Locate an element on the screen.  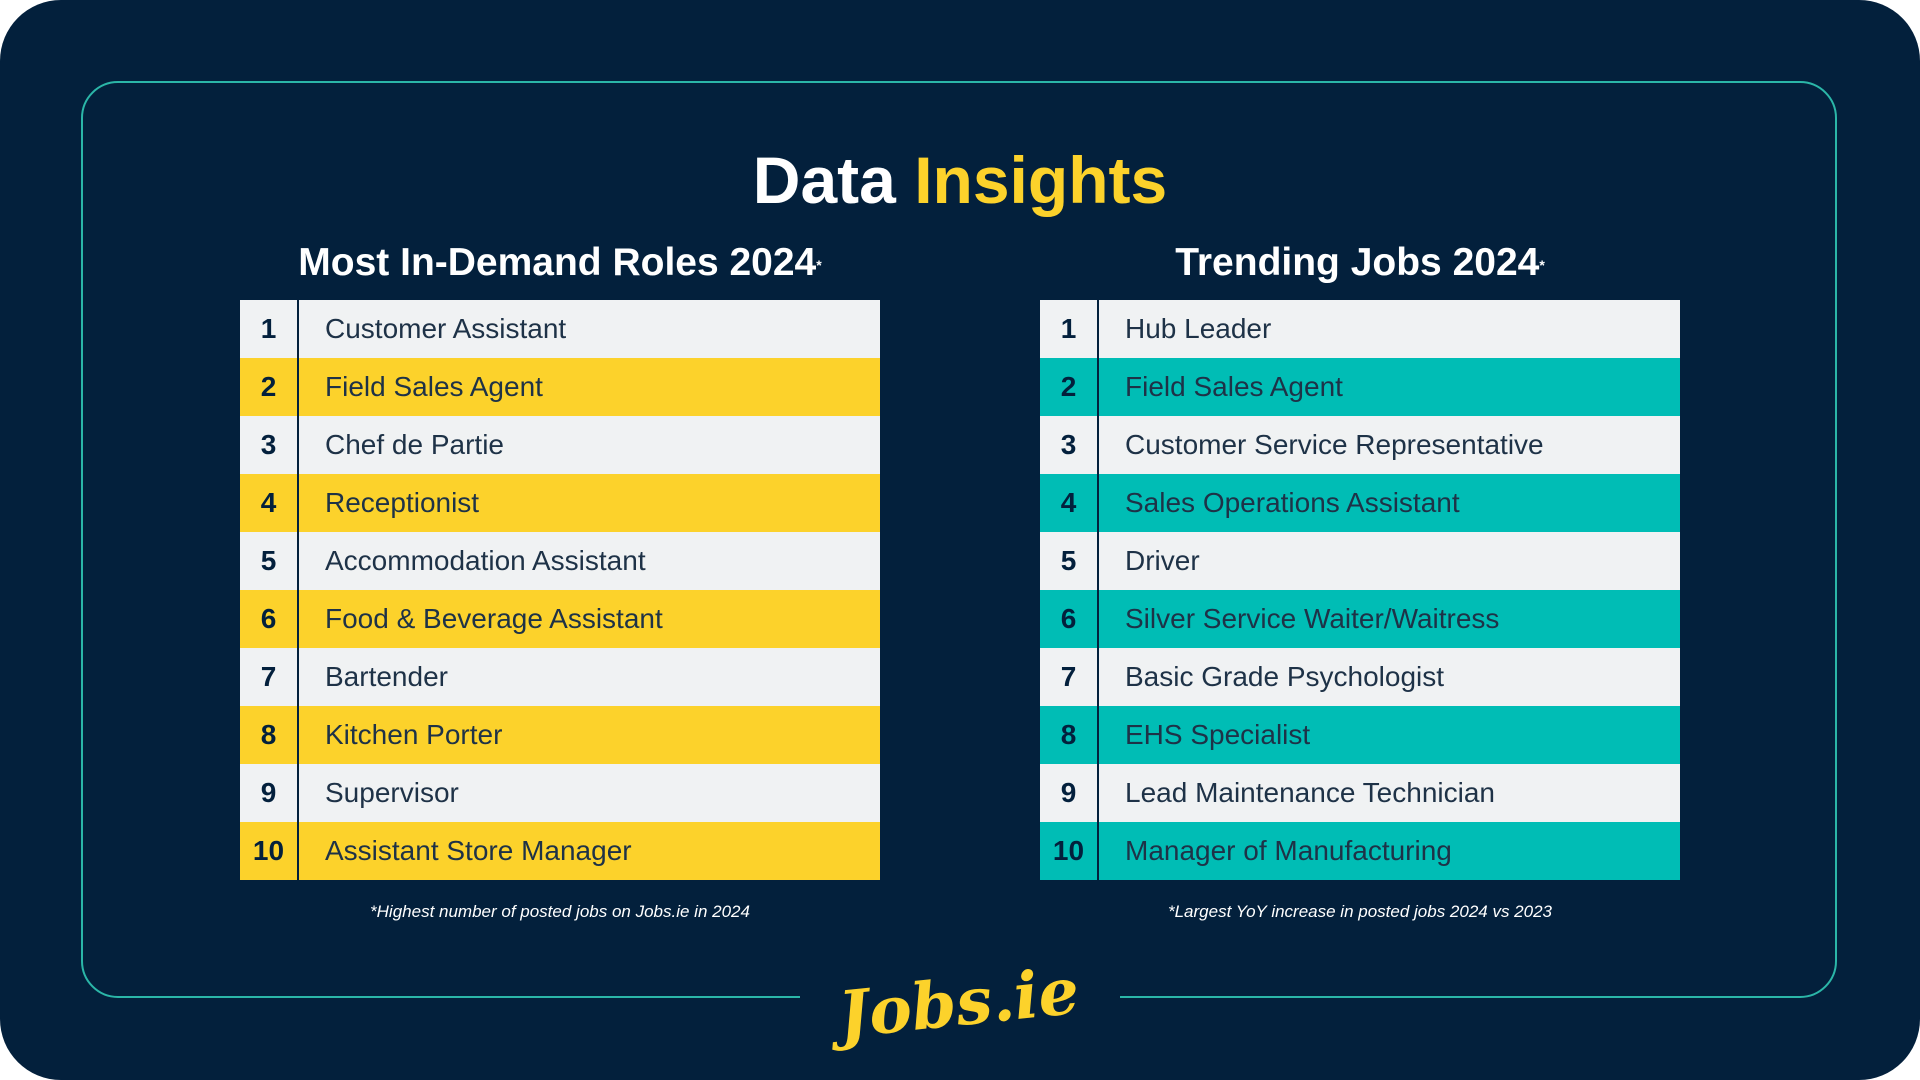
list-item: 10 Assistant Store Manager is located at coordinates (560, 851).